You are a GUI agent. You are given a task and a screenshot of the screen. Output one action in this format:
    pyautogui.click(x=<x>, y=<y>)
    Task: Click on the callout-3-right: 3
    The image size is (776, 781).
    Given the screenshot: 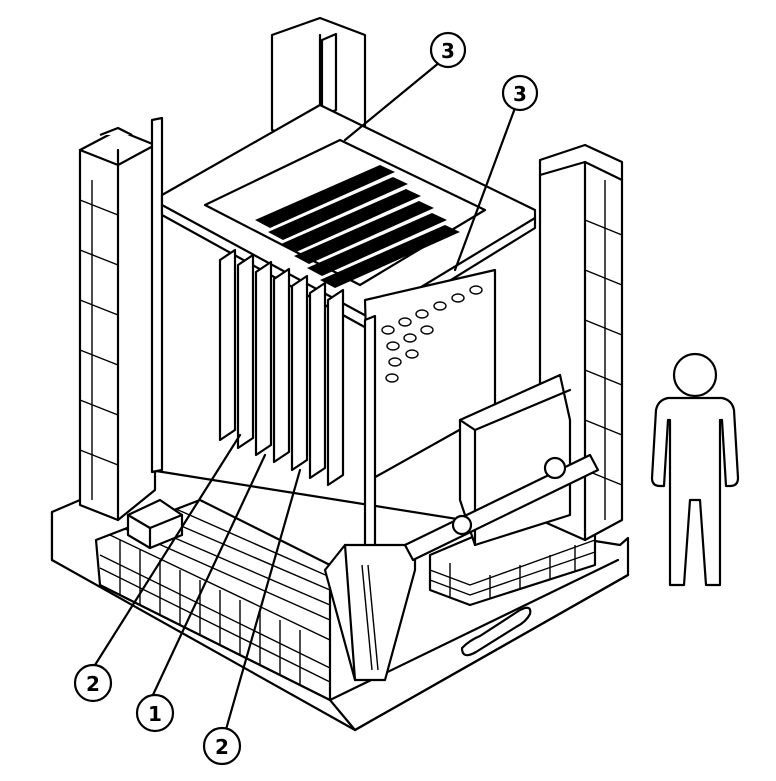 What is the action you would take?
    pyautogui.click(x=520, y=93)
    